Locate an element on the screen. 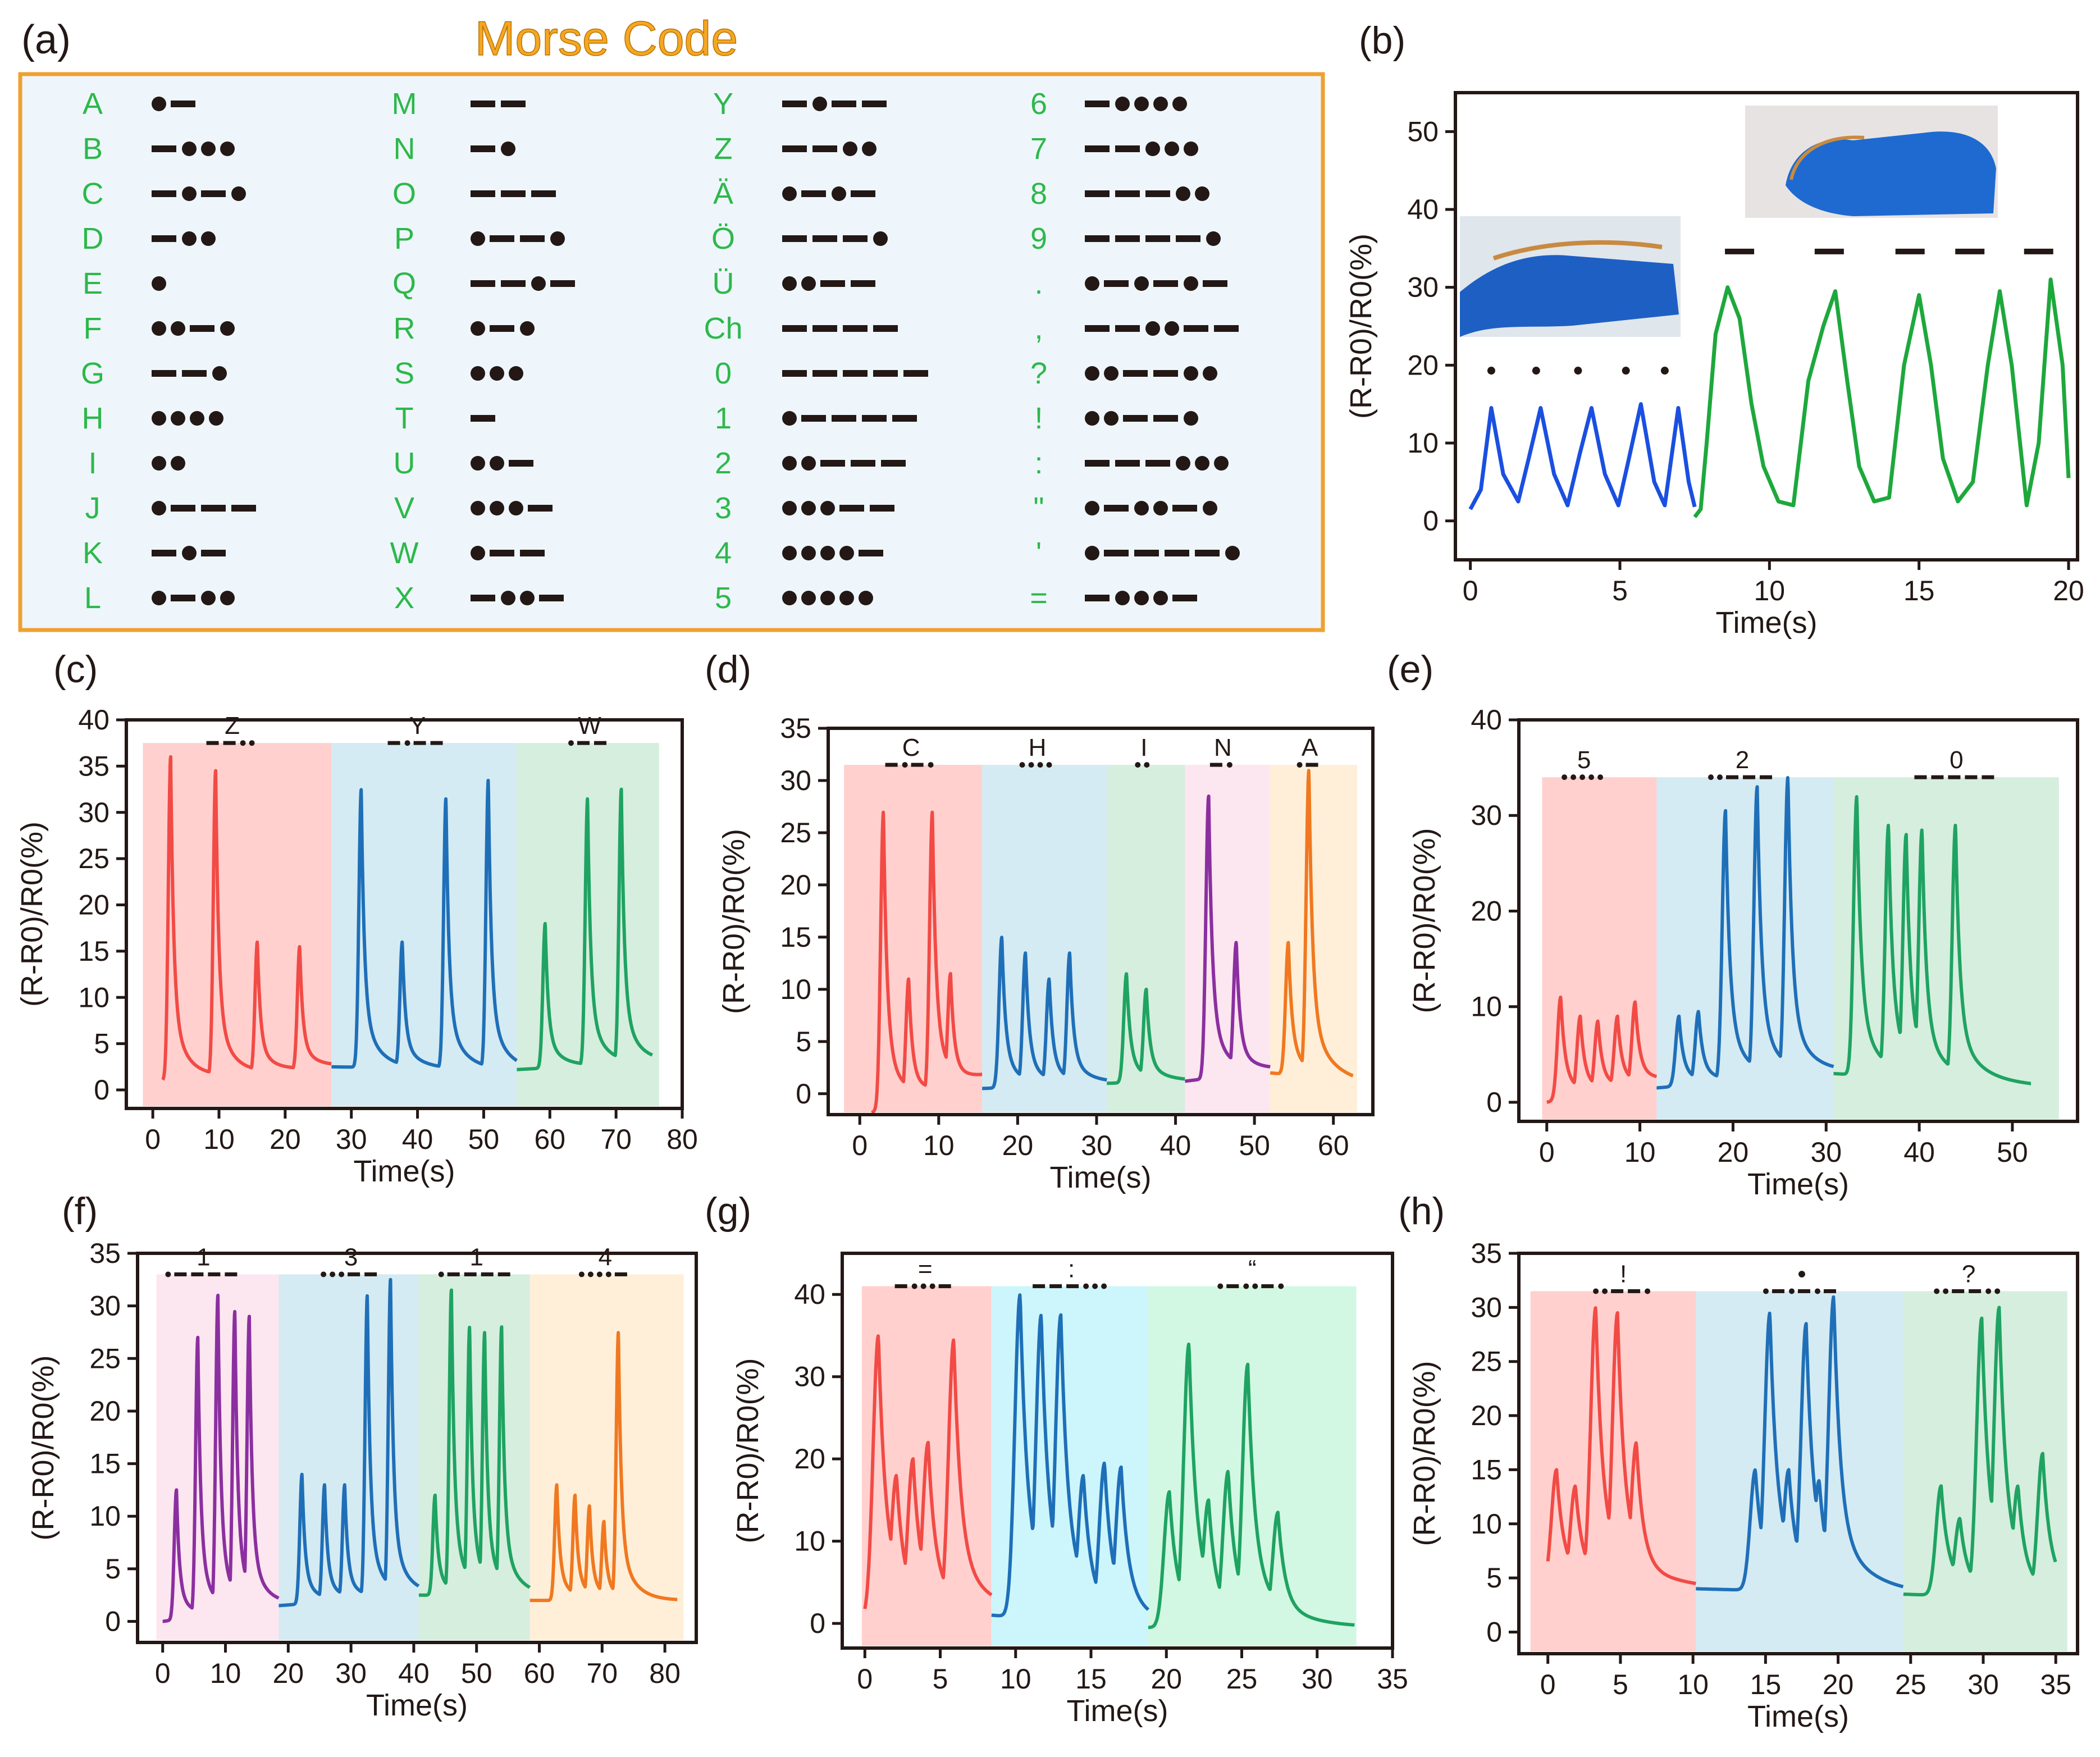 The image size is (2100, 1757). y-tick-label: 10 is located at coordinates (1486, 1007).